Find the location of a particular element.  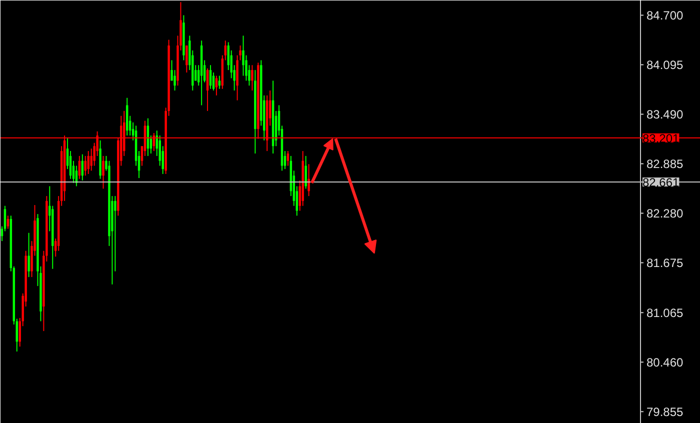

y-tick-label: 80.460 is located at coordinates (665, 363).